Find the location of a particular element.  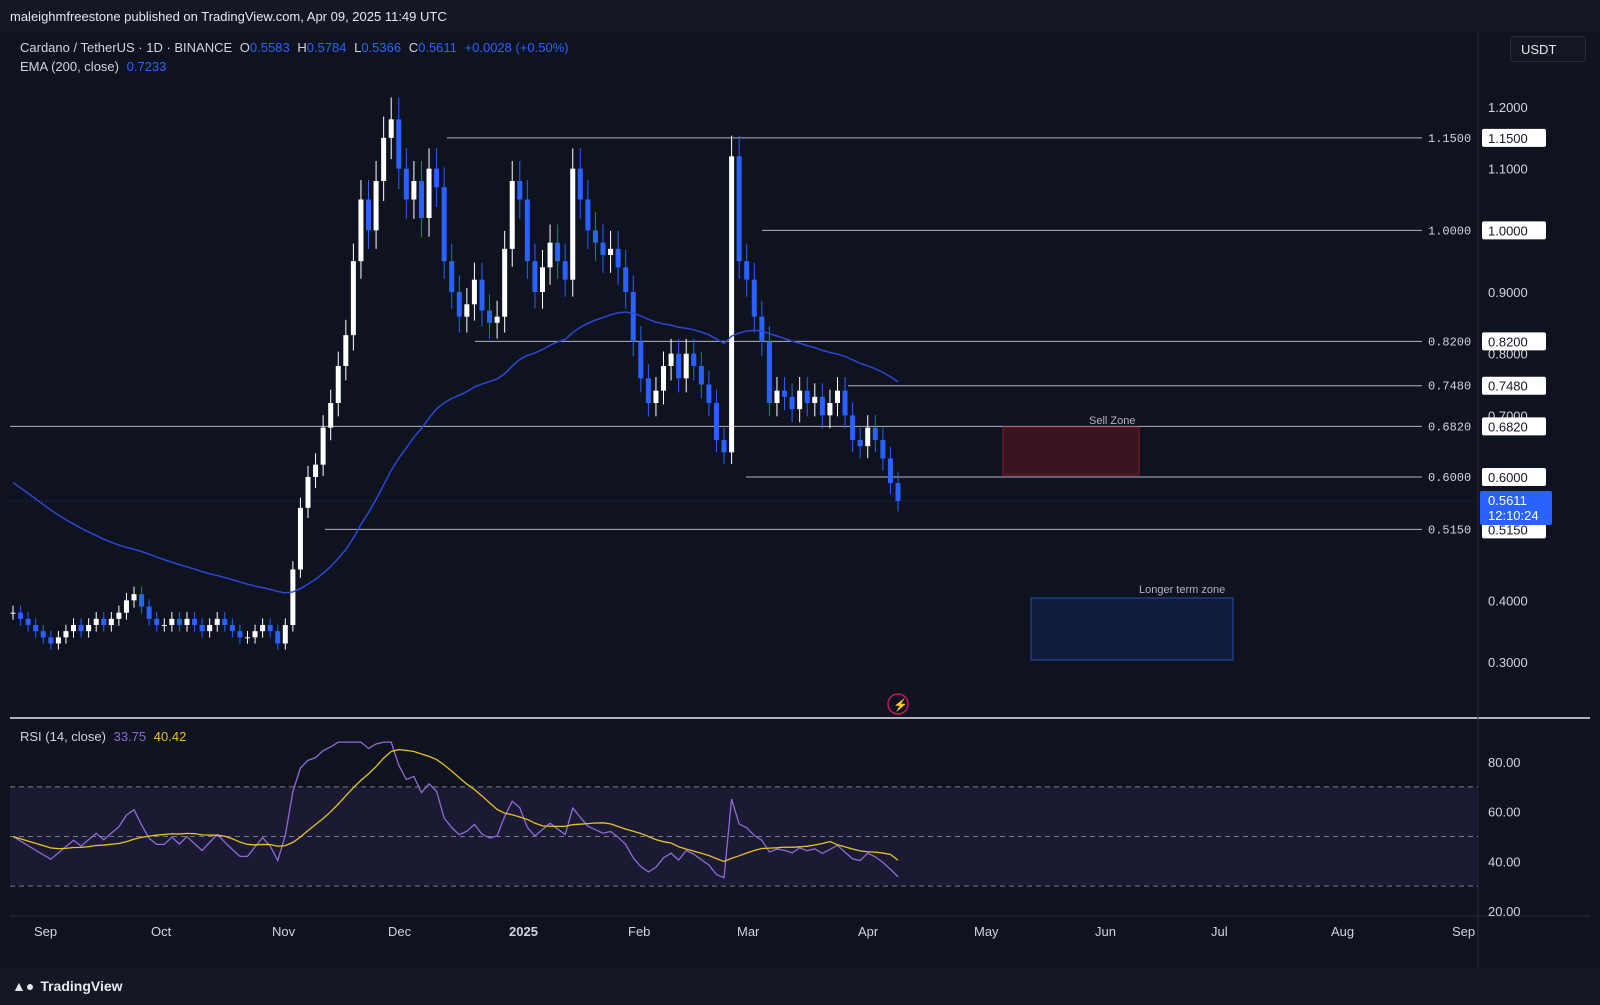

ema-legend: EMA (200, close) 0.7233 is located at coordinates (95, 66).